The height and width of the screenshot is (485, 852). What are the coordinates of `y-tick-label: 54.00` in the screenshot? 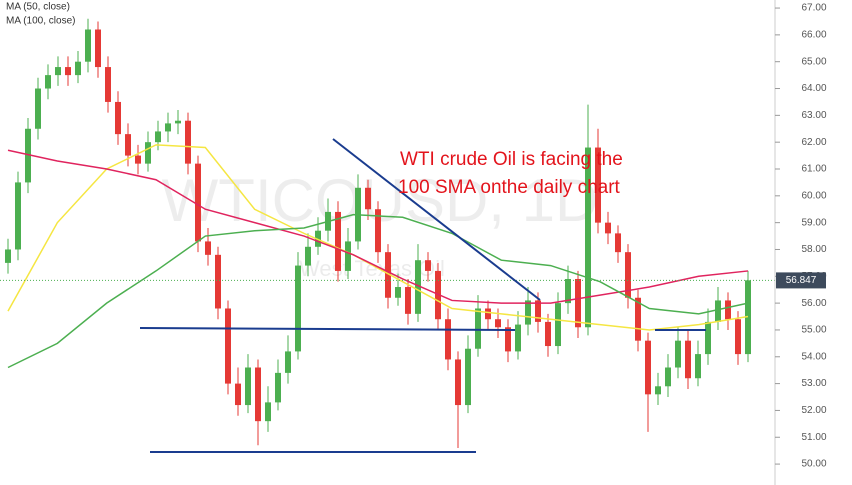 It's located at (813, 356).